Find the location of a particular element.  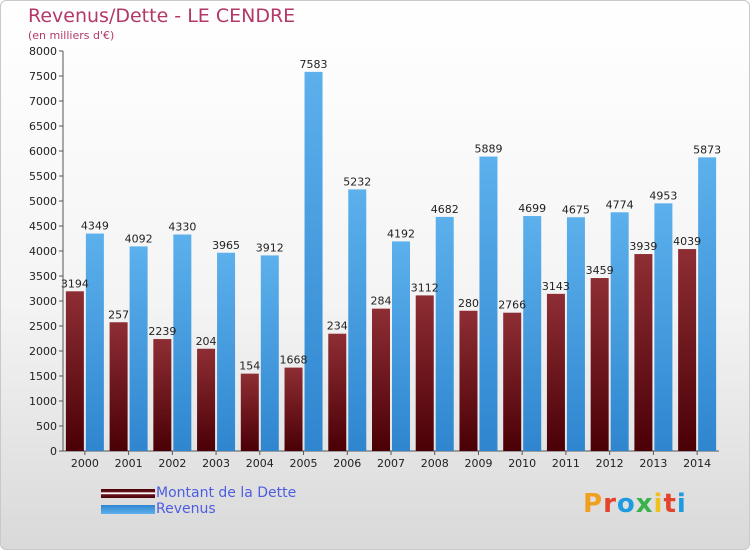

x-tick-label: 2006 is located at coordinates (347, 463).